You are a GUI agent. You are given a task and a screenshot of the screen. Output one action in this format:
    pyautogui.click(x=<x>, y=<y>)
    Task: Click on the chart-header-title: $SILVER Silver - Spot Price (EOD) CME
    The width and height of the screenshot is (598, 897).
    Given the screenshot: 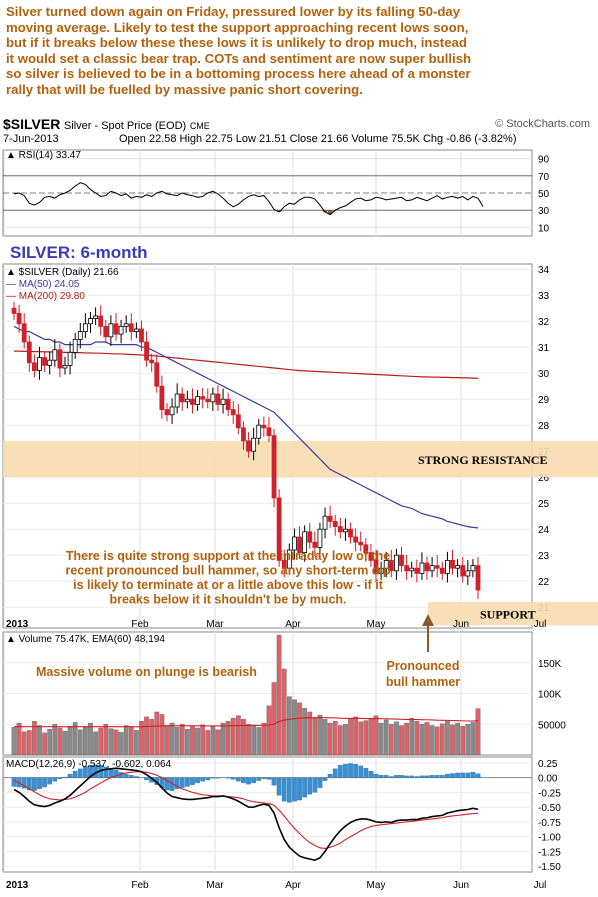 What is the action you would take?
    pyautogui.click(x=106, y=124)
    